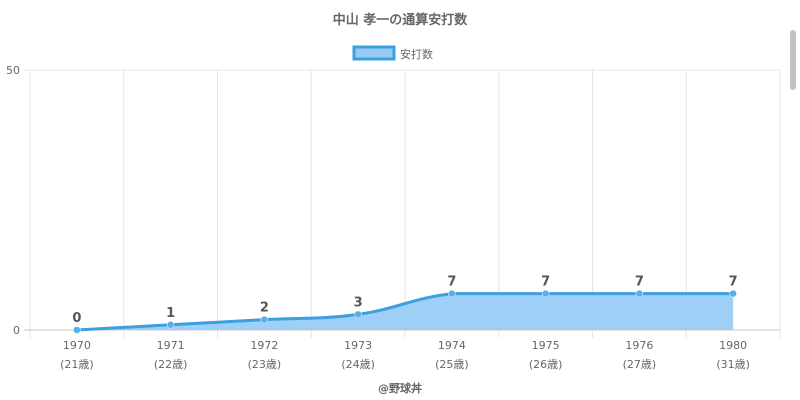 The height and width of the screenshot is (400, 800). What do you see at coordinates (77, 364) in the screenshot?
I see `x-tick-sublabel: (21歳)` at bounding box center [77, 364].